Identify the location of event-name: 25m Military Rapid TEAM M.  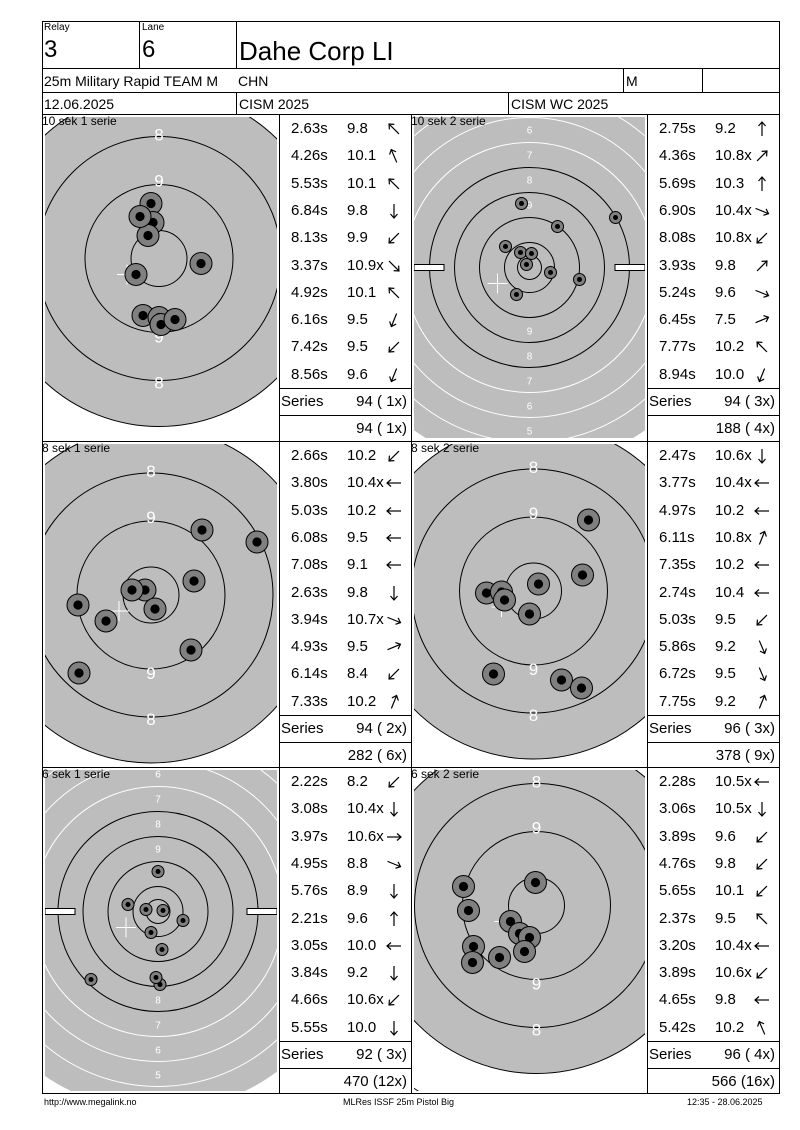
(131, 81).